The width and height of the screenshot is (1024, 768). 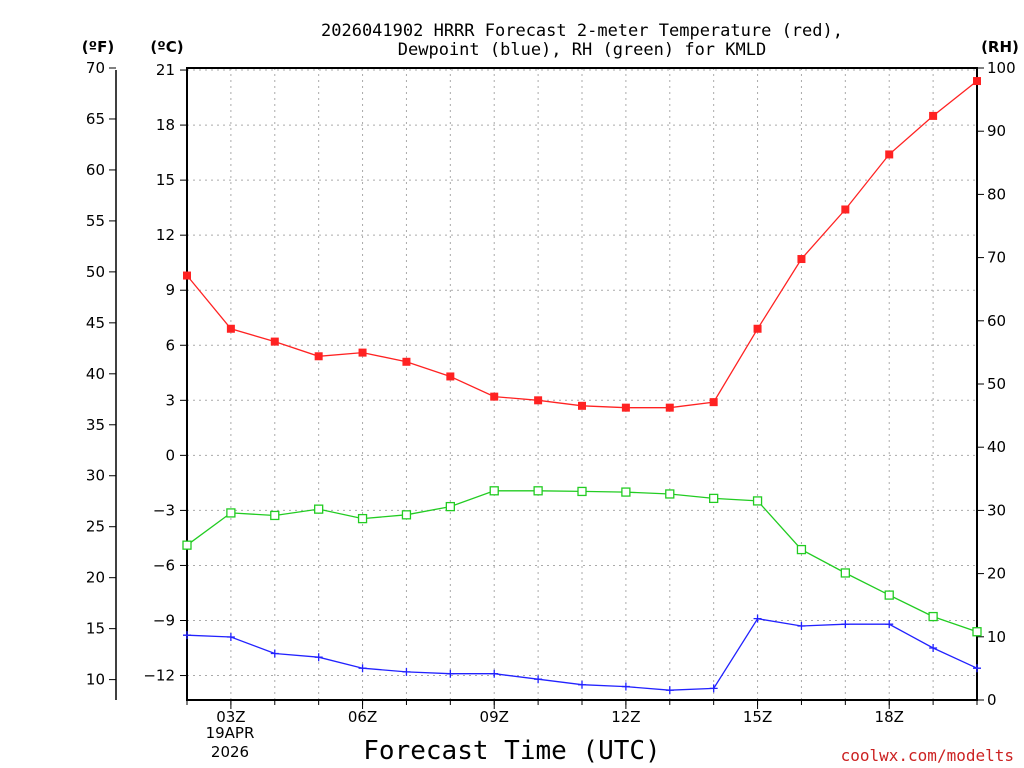 What do you see at coordinates (165, 180) in the screenshot?
I see `celsius-tick-label: 15` at bounding box center [165, 180].